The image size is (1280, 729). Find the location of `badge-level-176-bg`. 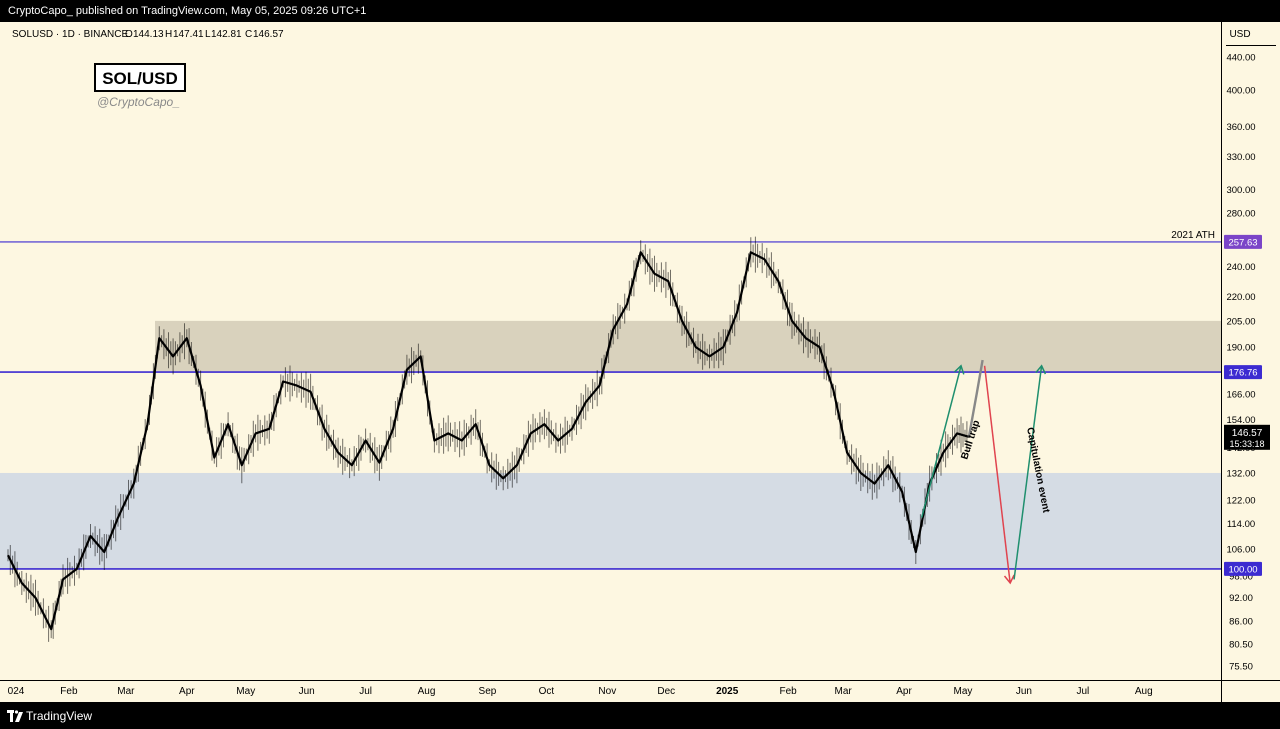

badge-level-176-bg is located at coordinates (1243, 372).